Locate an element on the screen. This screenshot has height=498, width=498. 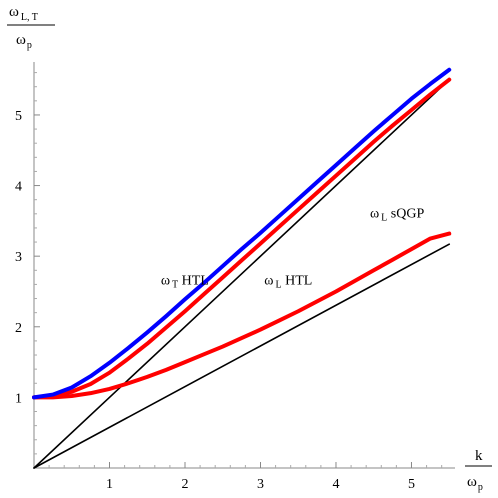
ylabel-den-sub: p is located at coordinates (29, 45).